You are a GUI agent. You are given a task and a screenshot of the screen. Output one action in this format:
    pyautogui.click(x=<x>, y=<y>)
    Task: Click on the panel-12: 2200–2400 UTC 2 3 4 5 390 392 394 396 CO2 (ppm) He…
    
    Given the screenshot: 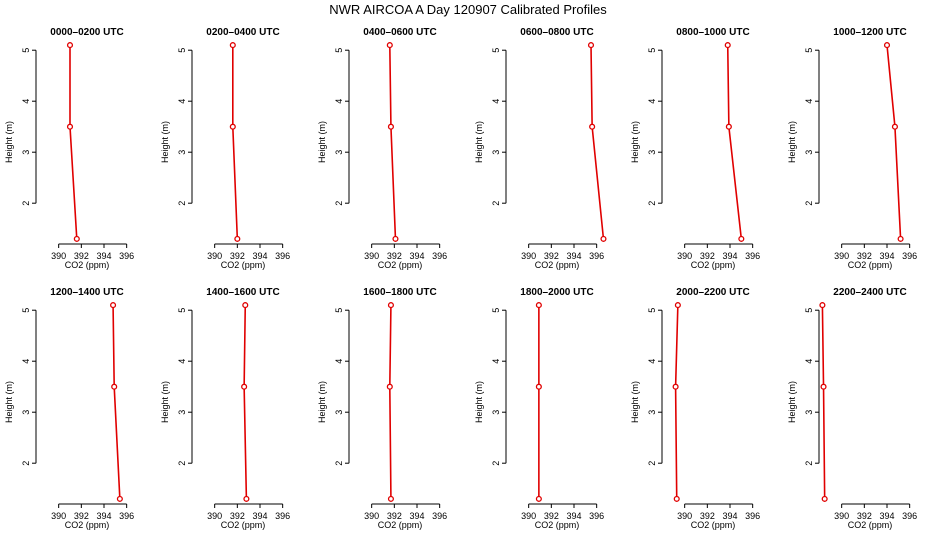 What is the action you would take?
    pyautogui.click(x=852, y=408)
    